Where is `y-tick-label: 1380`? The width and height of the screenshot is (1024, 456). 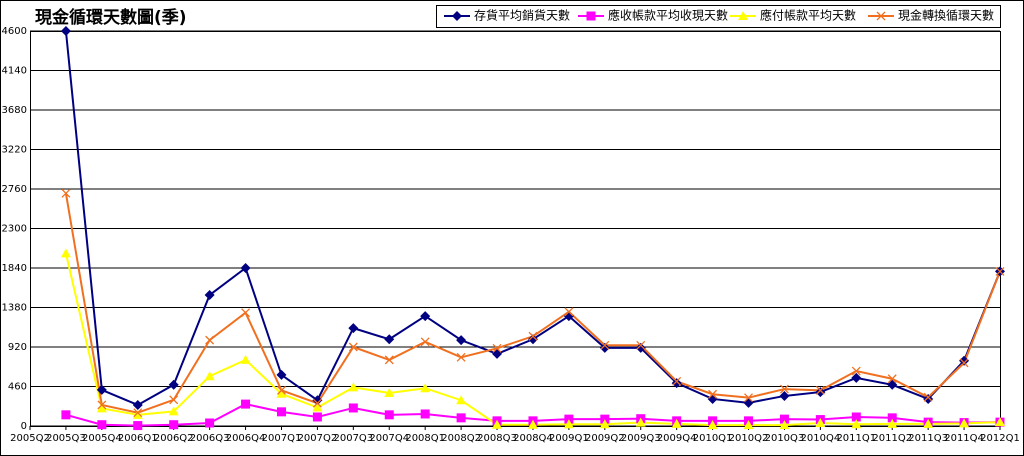 y-tick-label: 1380 is located at coordinates (14, 308).